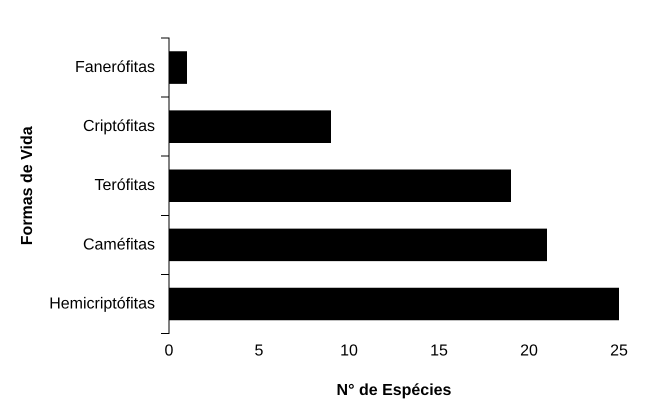 The width and height of the screenshot is (645, 416). What do you see at coordinates (619, 351) in the screenshot?
I see `x-tick-label: 25` at bounding box center [619, 351].